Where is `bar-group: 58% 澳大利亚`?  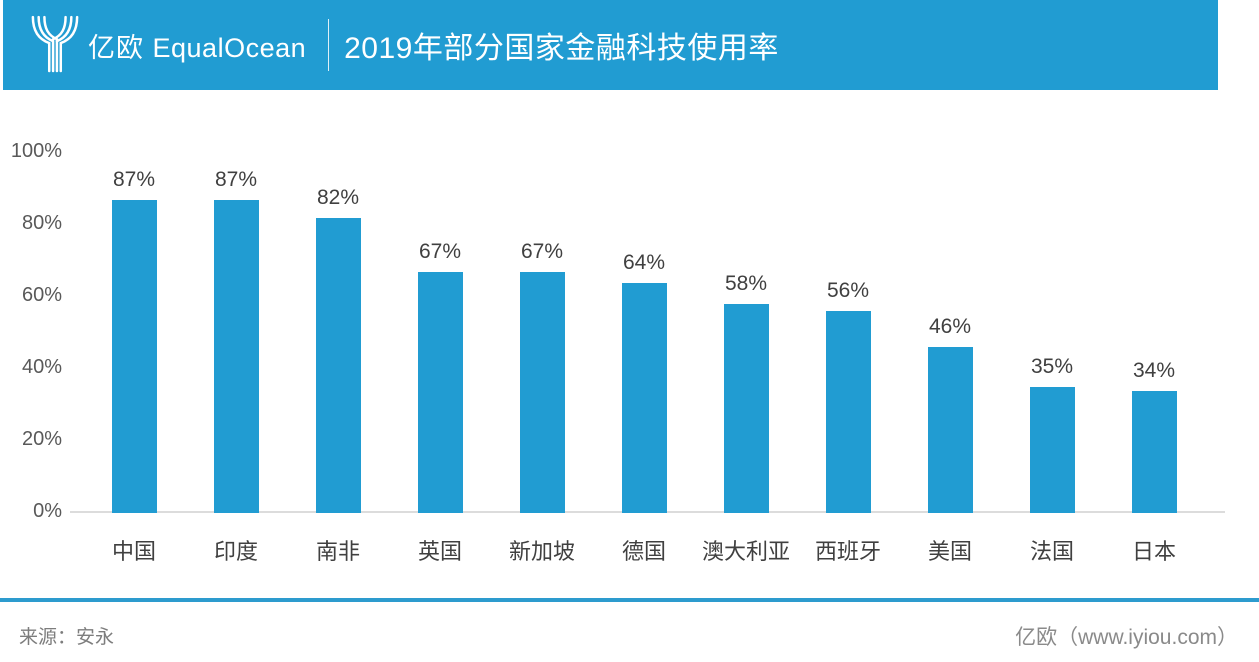
bar-group: 58% 澳大利亚 is located at coordinates (746, 328).